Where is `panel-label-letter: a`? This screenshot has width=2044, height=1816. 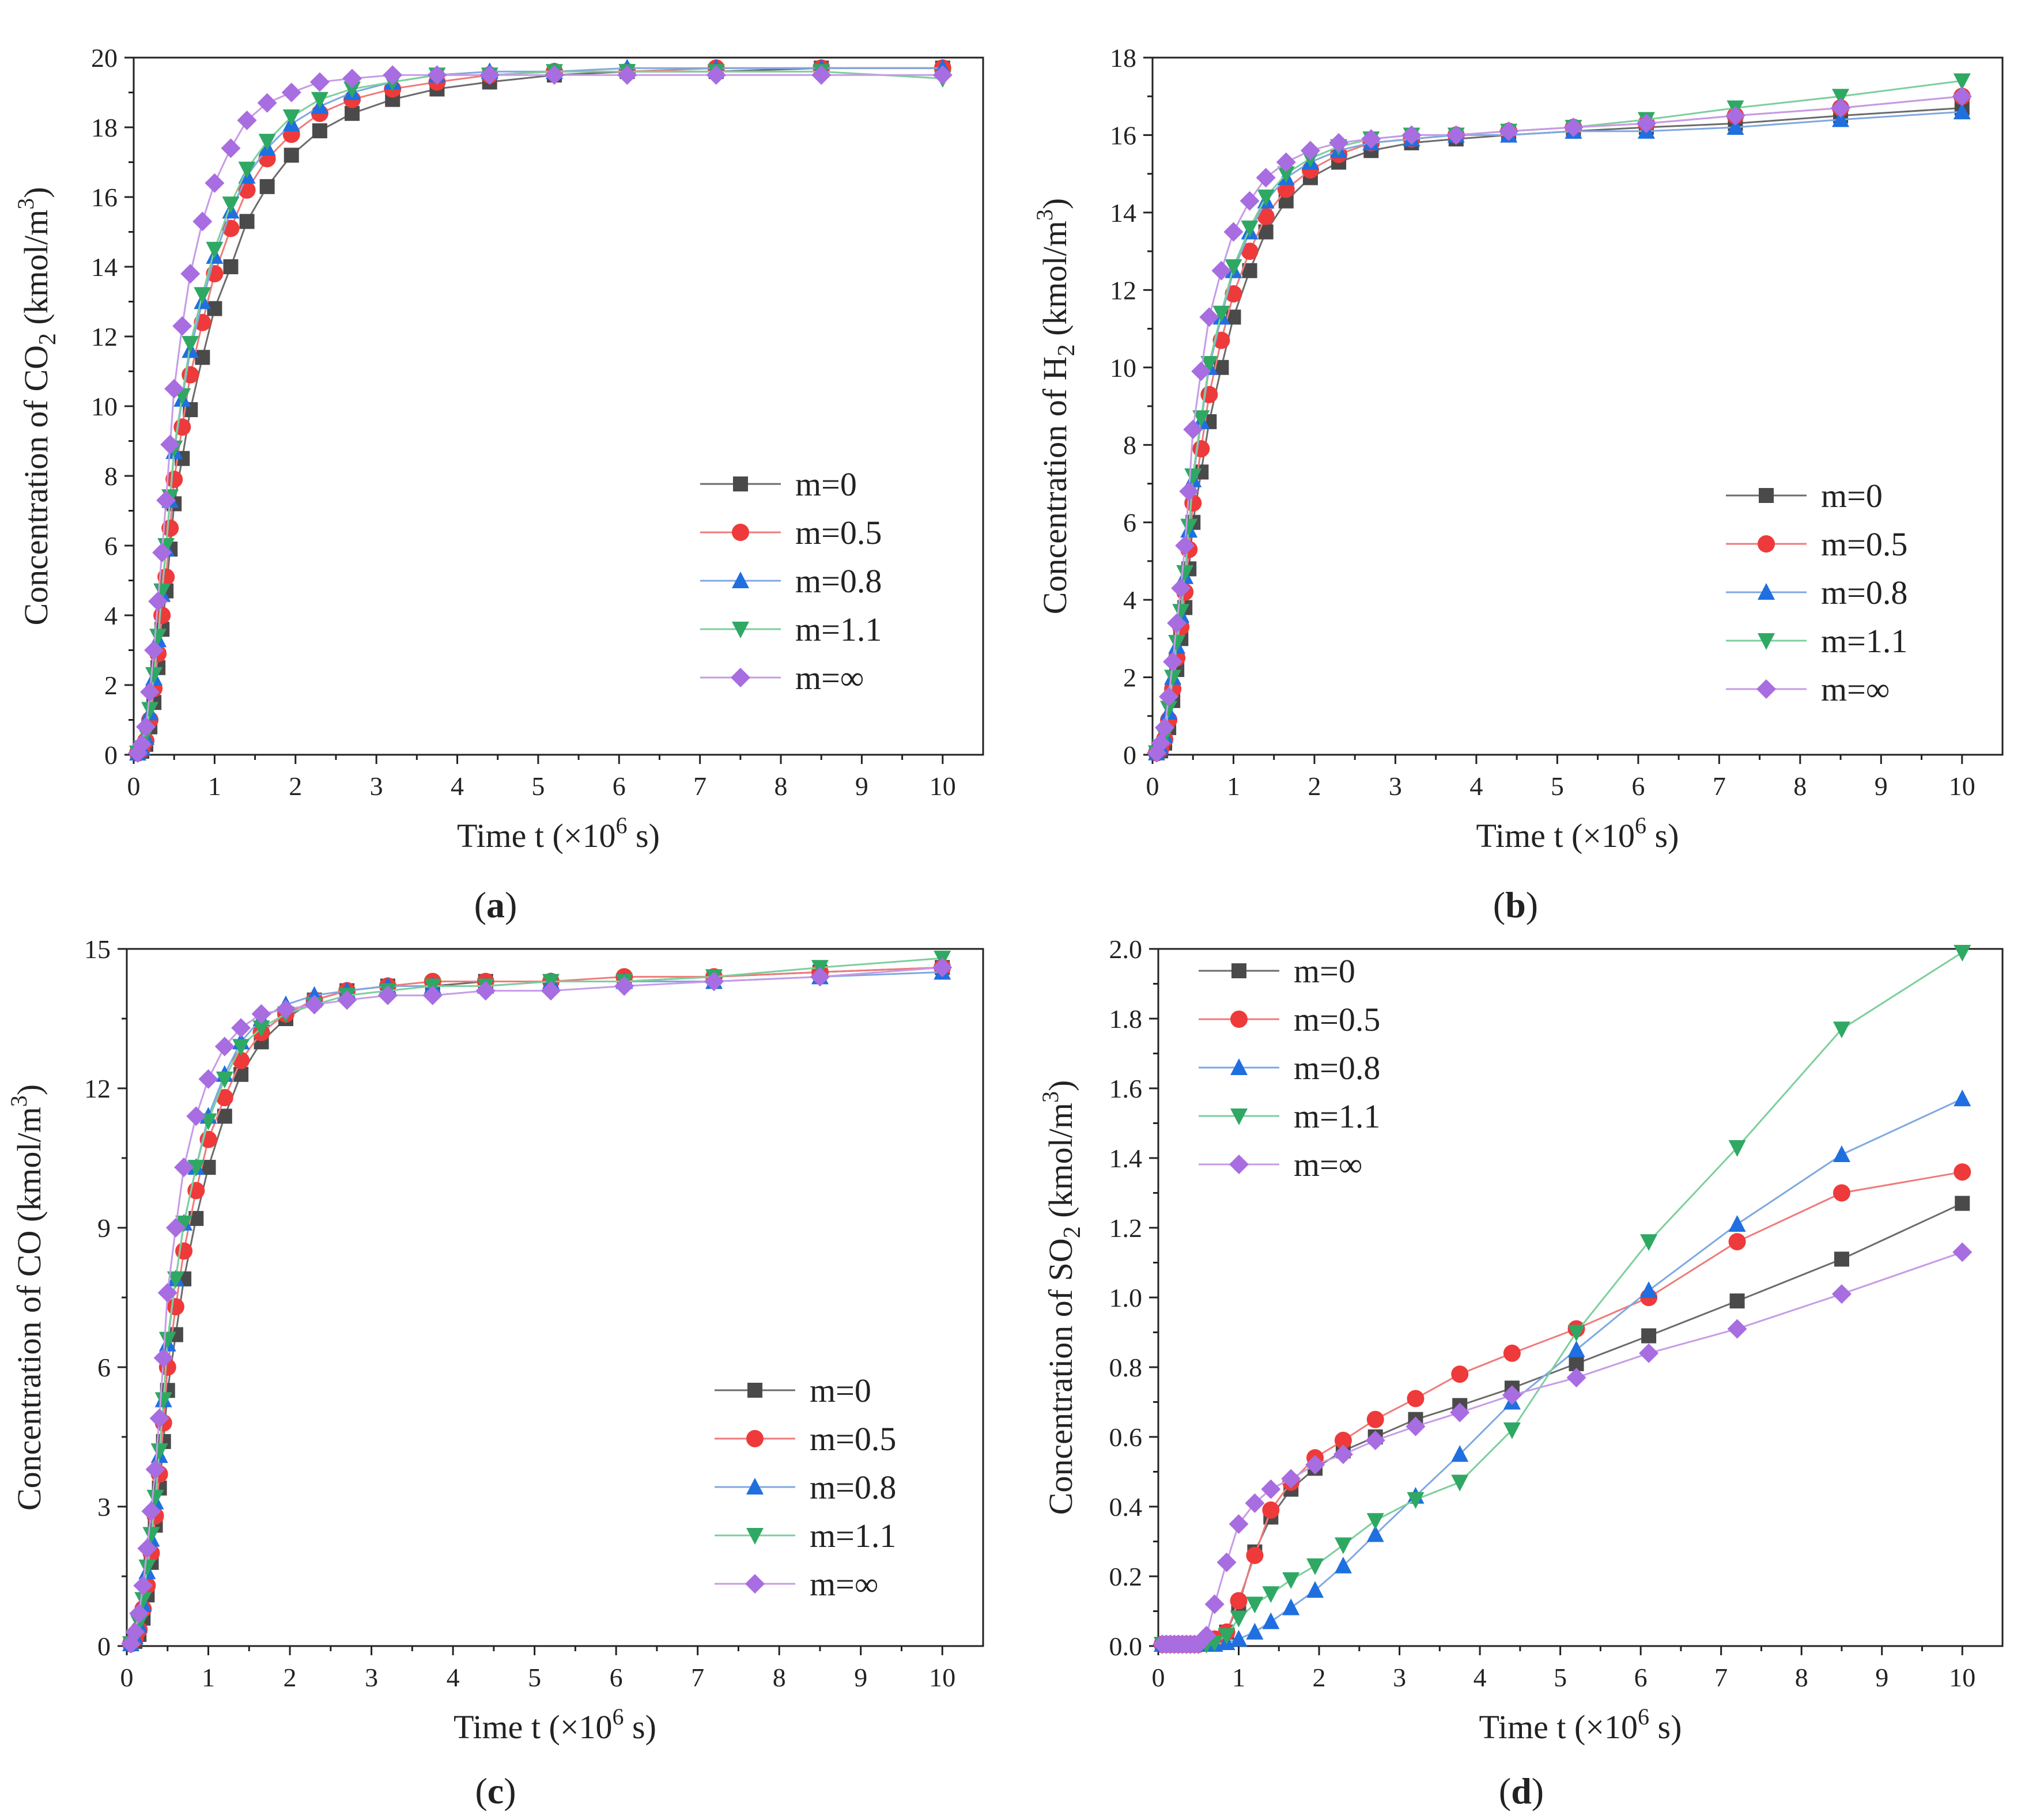
panel-label-letter: a is located at coordinates (495, 904).